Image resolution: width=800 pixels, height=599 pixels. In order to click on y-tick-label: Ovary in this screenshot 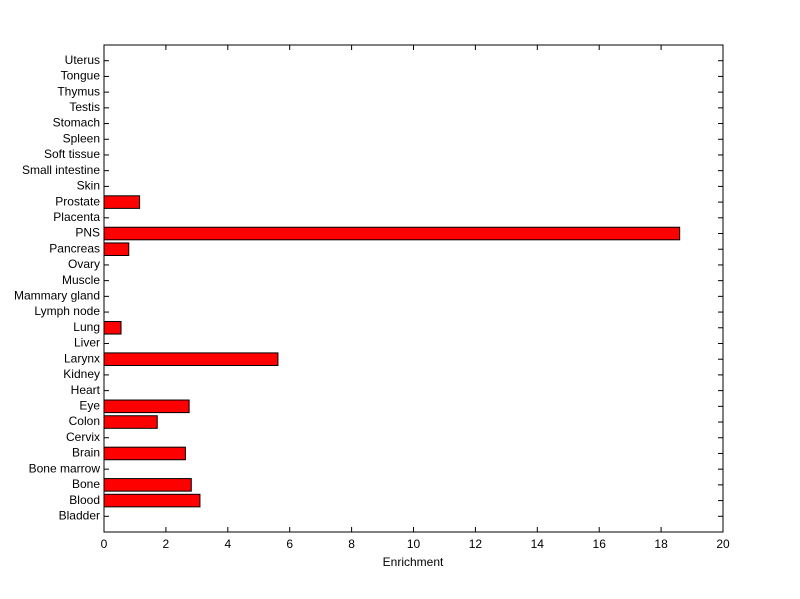, I will do `click(84, 264)`.